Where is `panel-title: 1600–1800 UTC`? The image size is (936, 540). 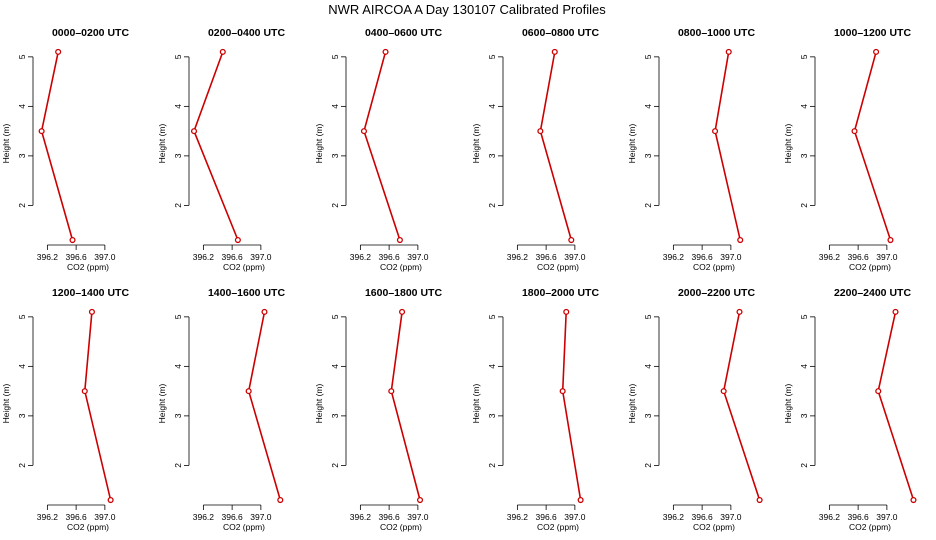 panel-title: 1600–1800 UTC is located at coordinates (403, 293).